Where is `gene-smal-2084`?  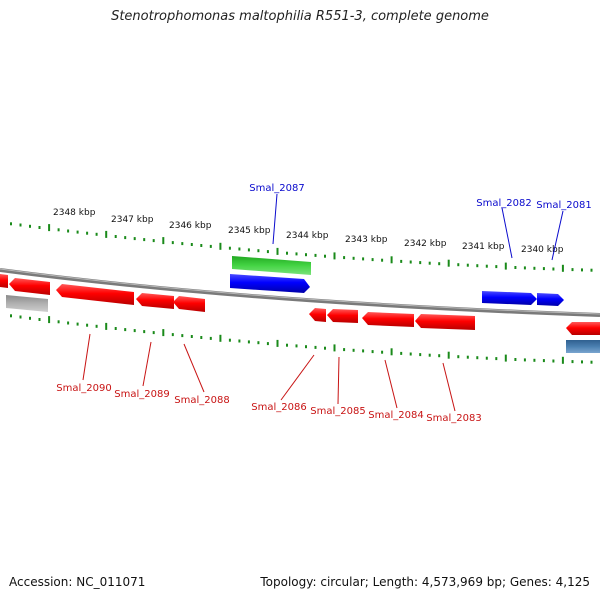 gene-smal-2084 is located at coordinates (388, 319).